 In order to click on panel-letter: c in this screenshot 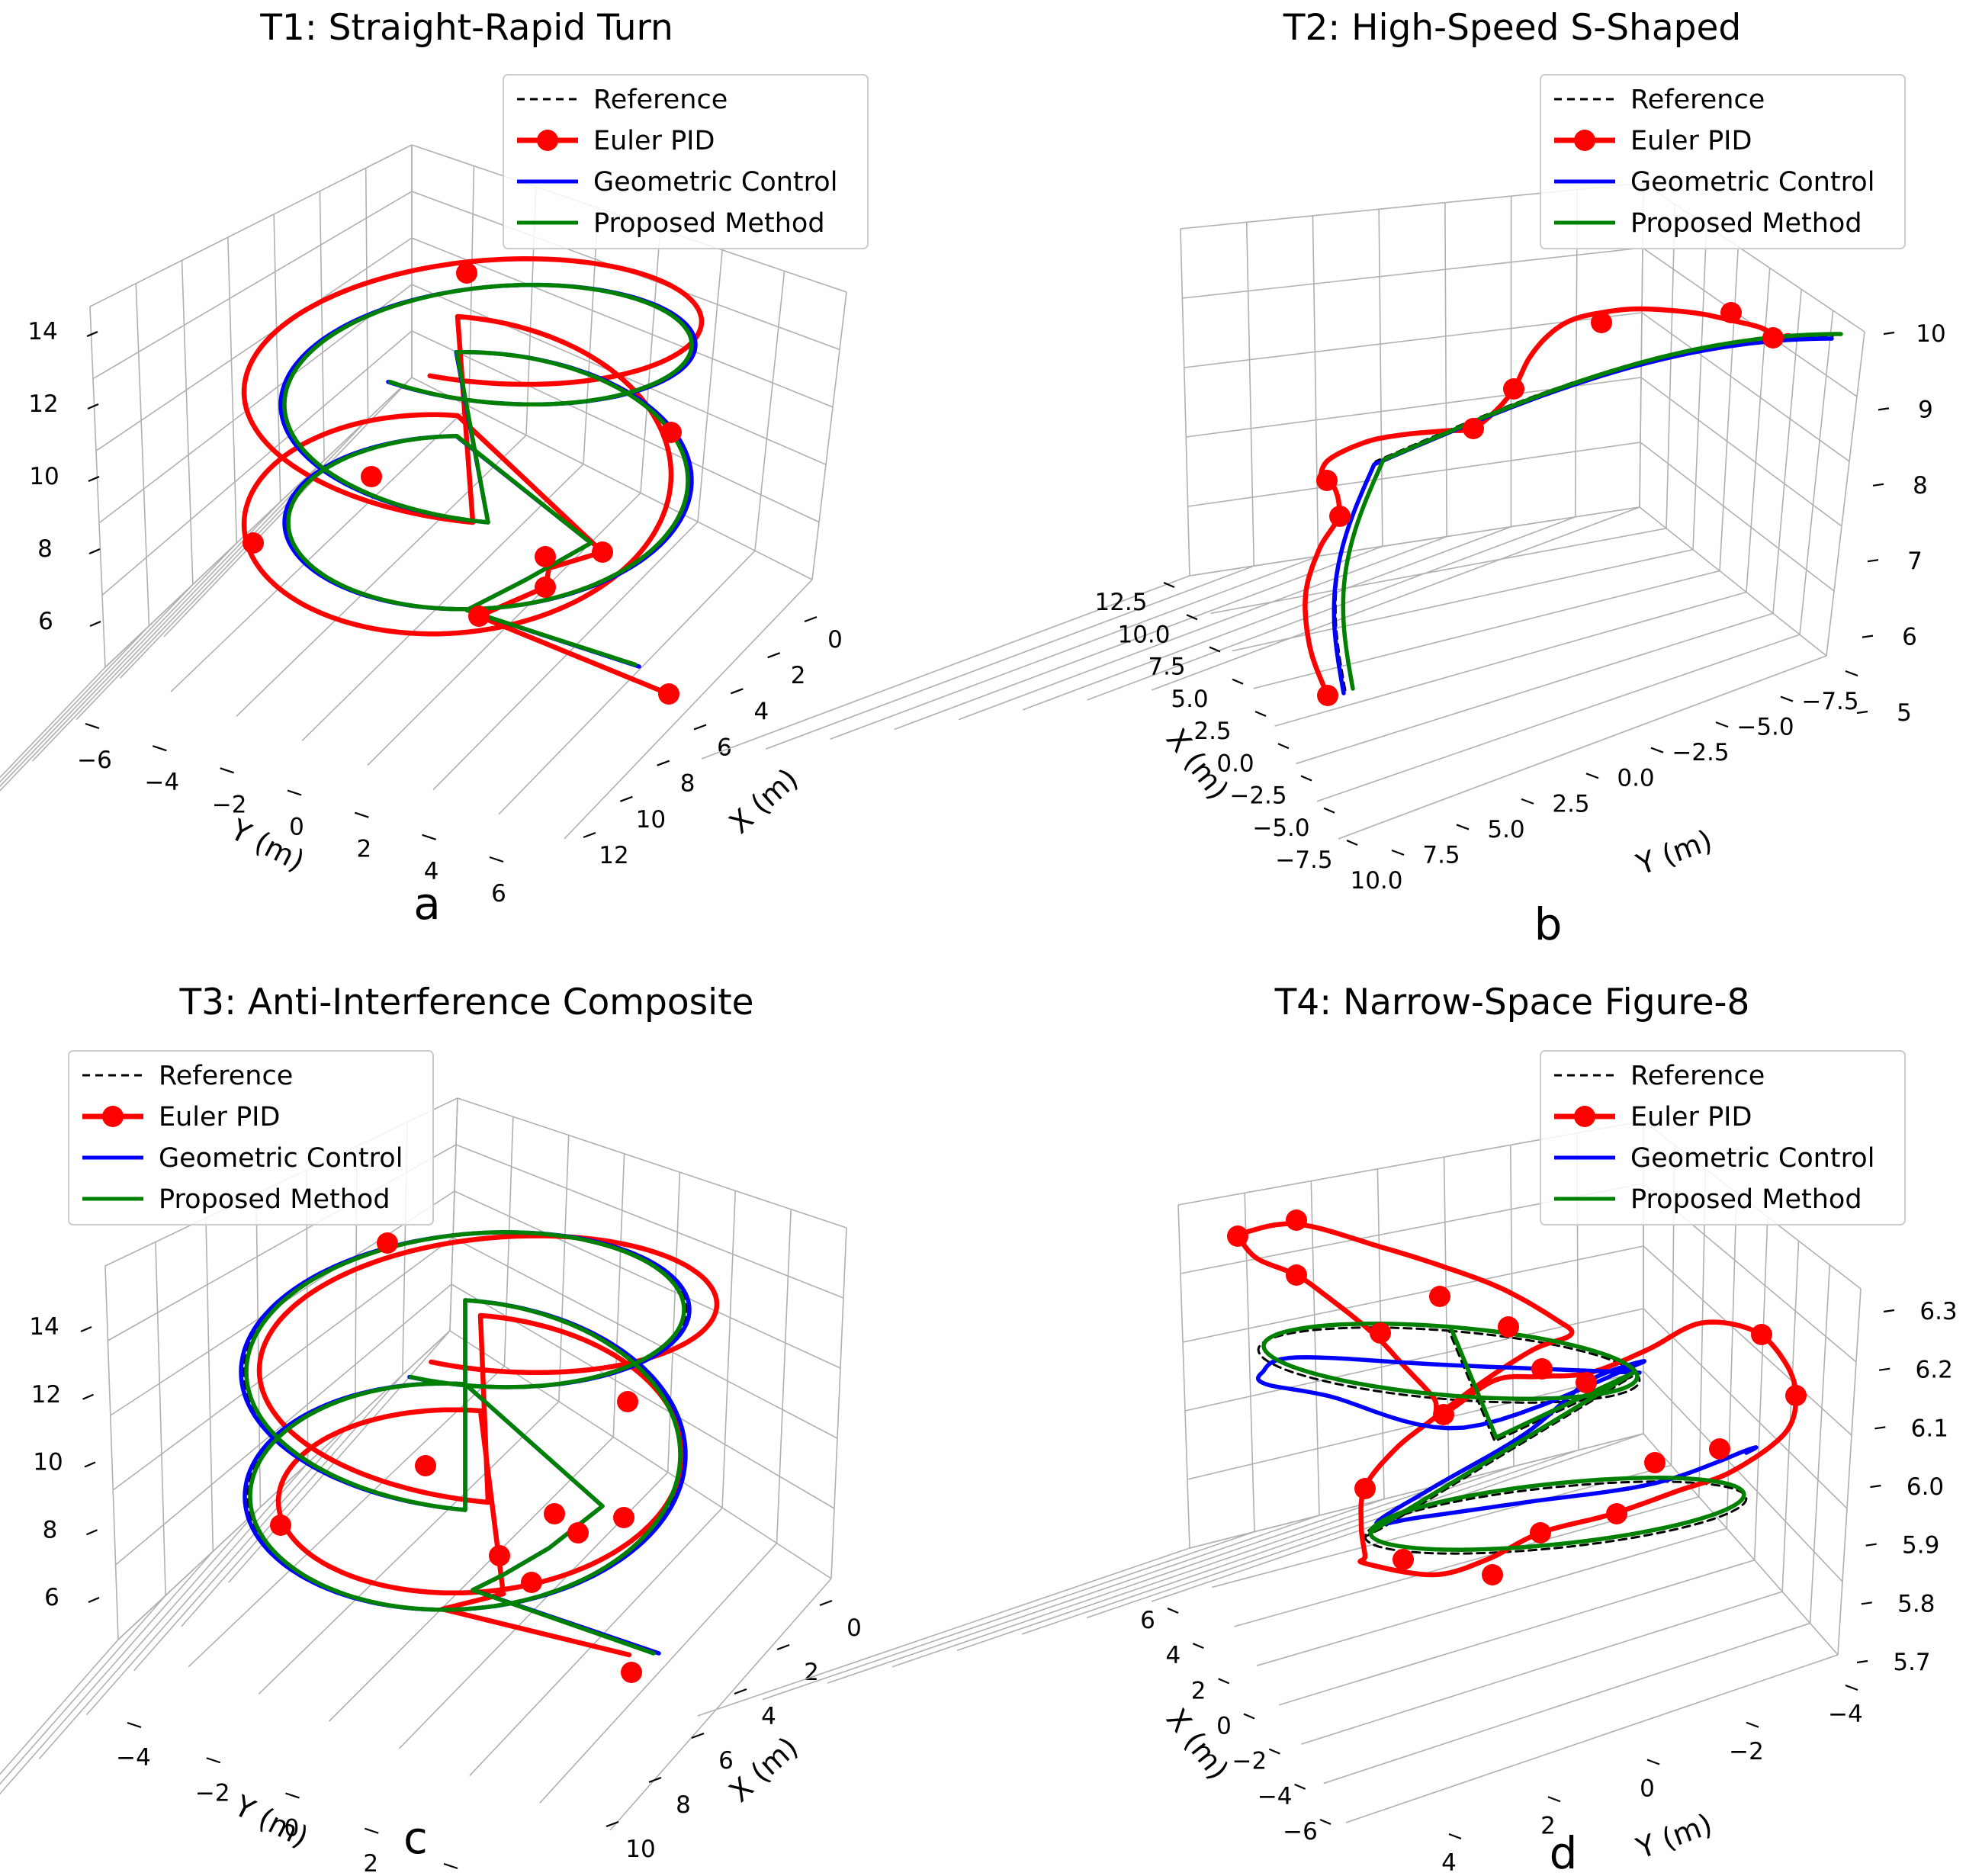, I will do `click(415, 1838)`.